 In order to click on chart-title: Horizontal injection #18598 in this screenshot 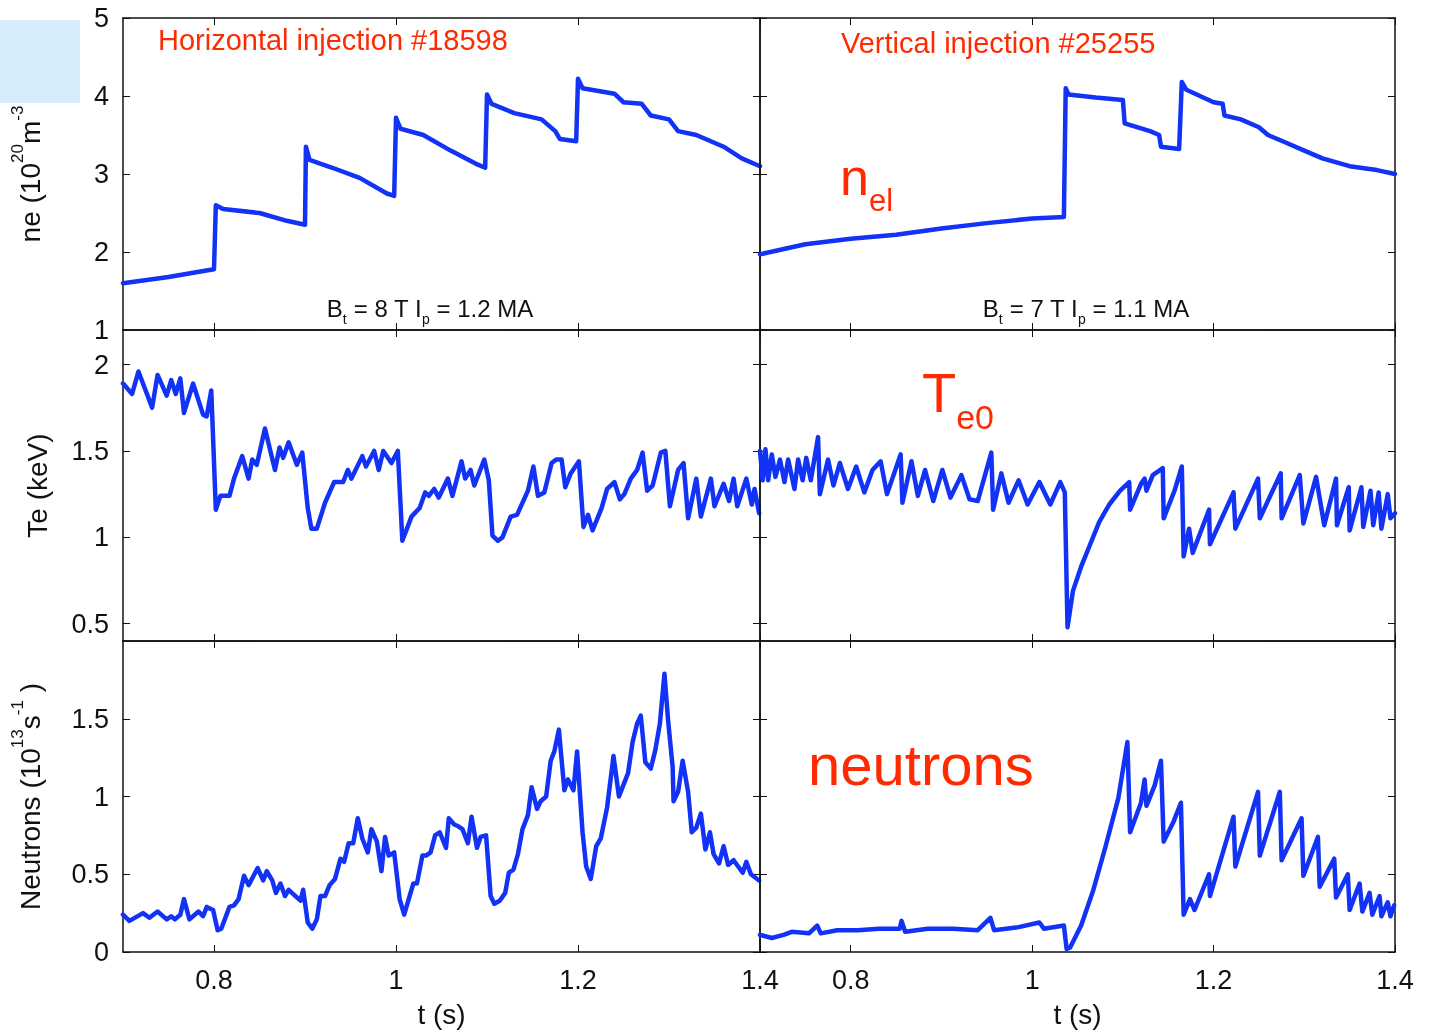, I will do `click(333, 39)`.